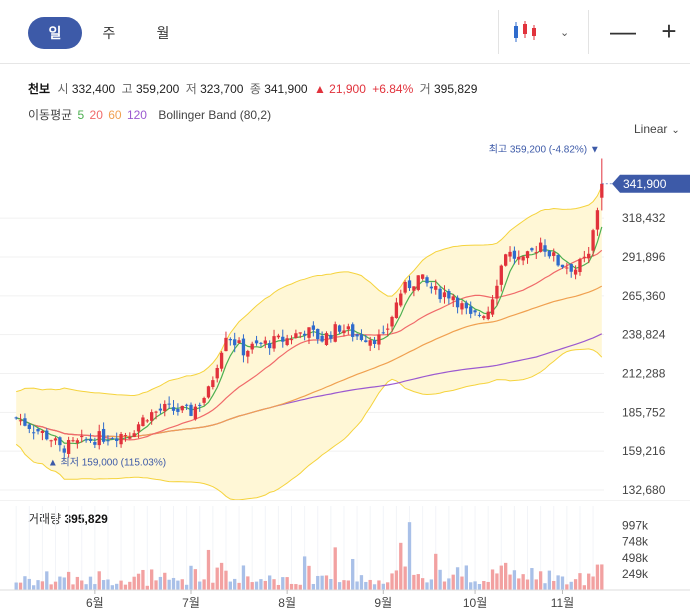 The image size is (690, 613). What do you see at coordinates (107, 462) in the screenshot?
I see `low-annotation: ▲ 최저 159,000 (115.03%)` at bounding box center [107, 462].